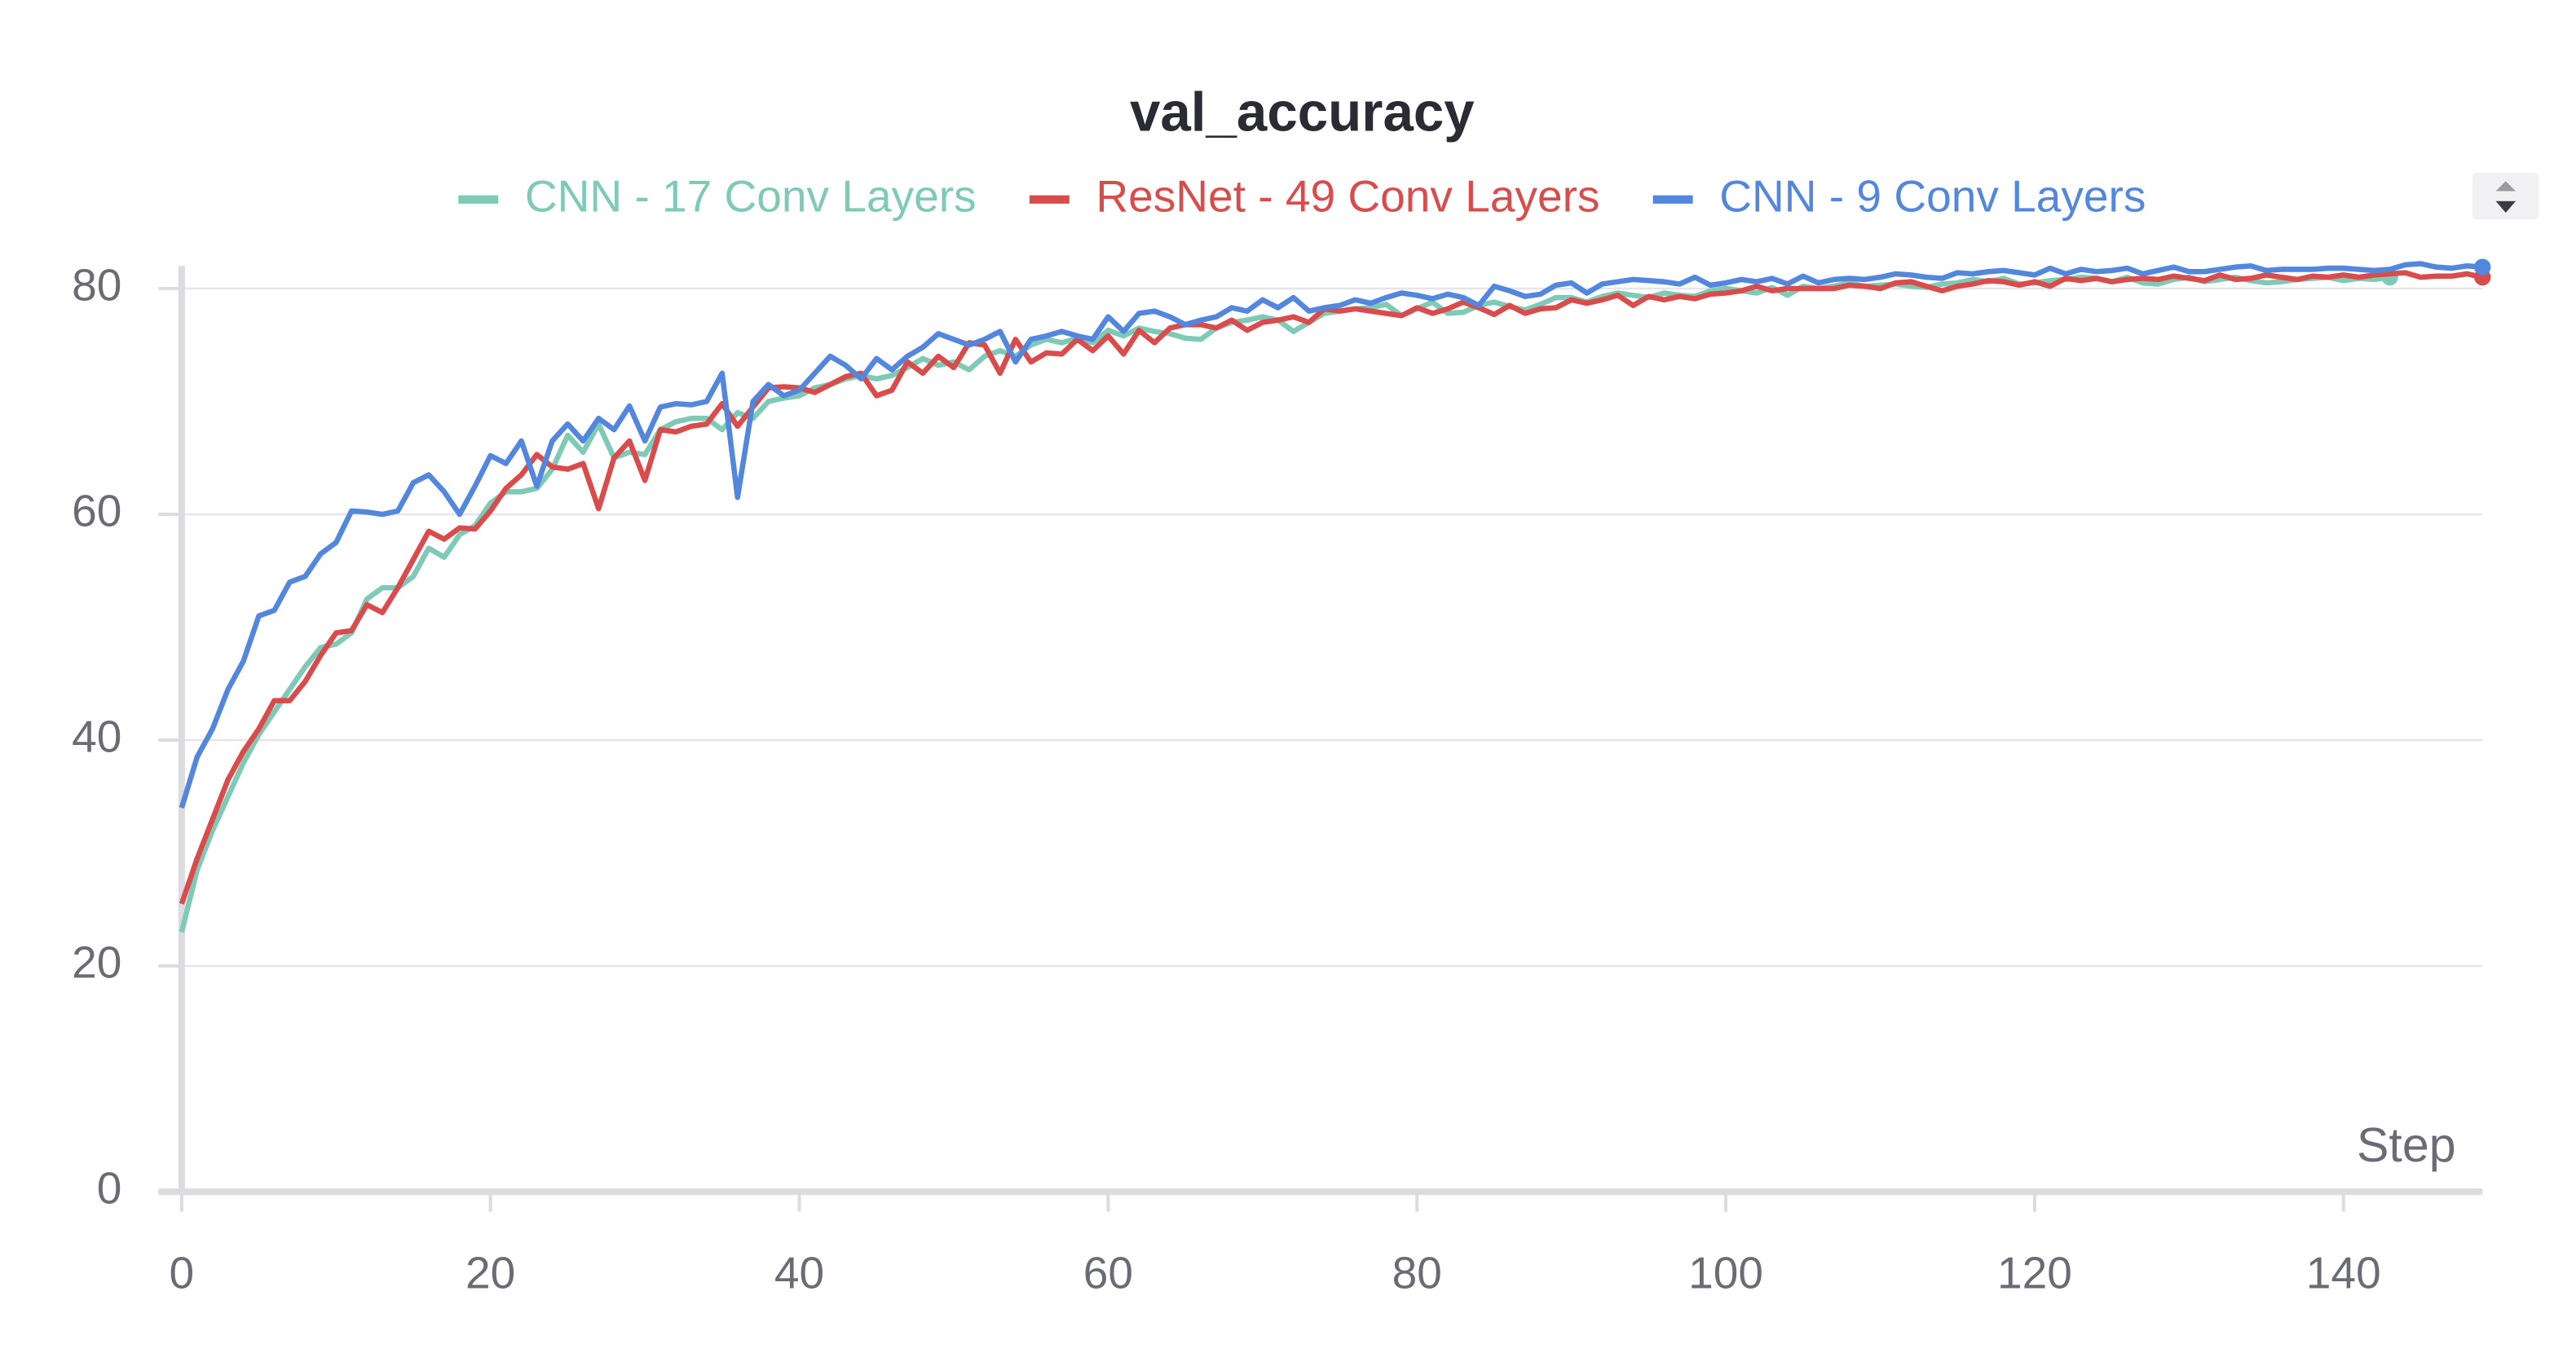  Describe the element at coordinates (96, 962) in the screenshot. I see `y-tick-label: 20` at that location.